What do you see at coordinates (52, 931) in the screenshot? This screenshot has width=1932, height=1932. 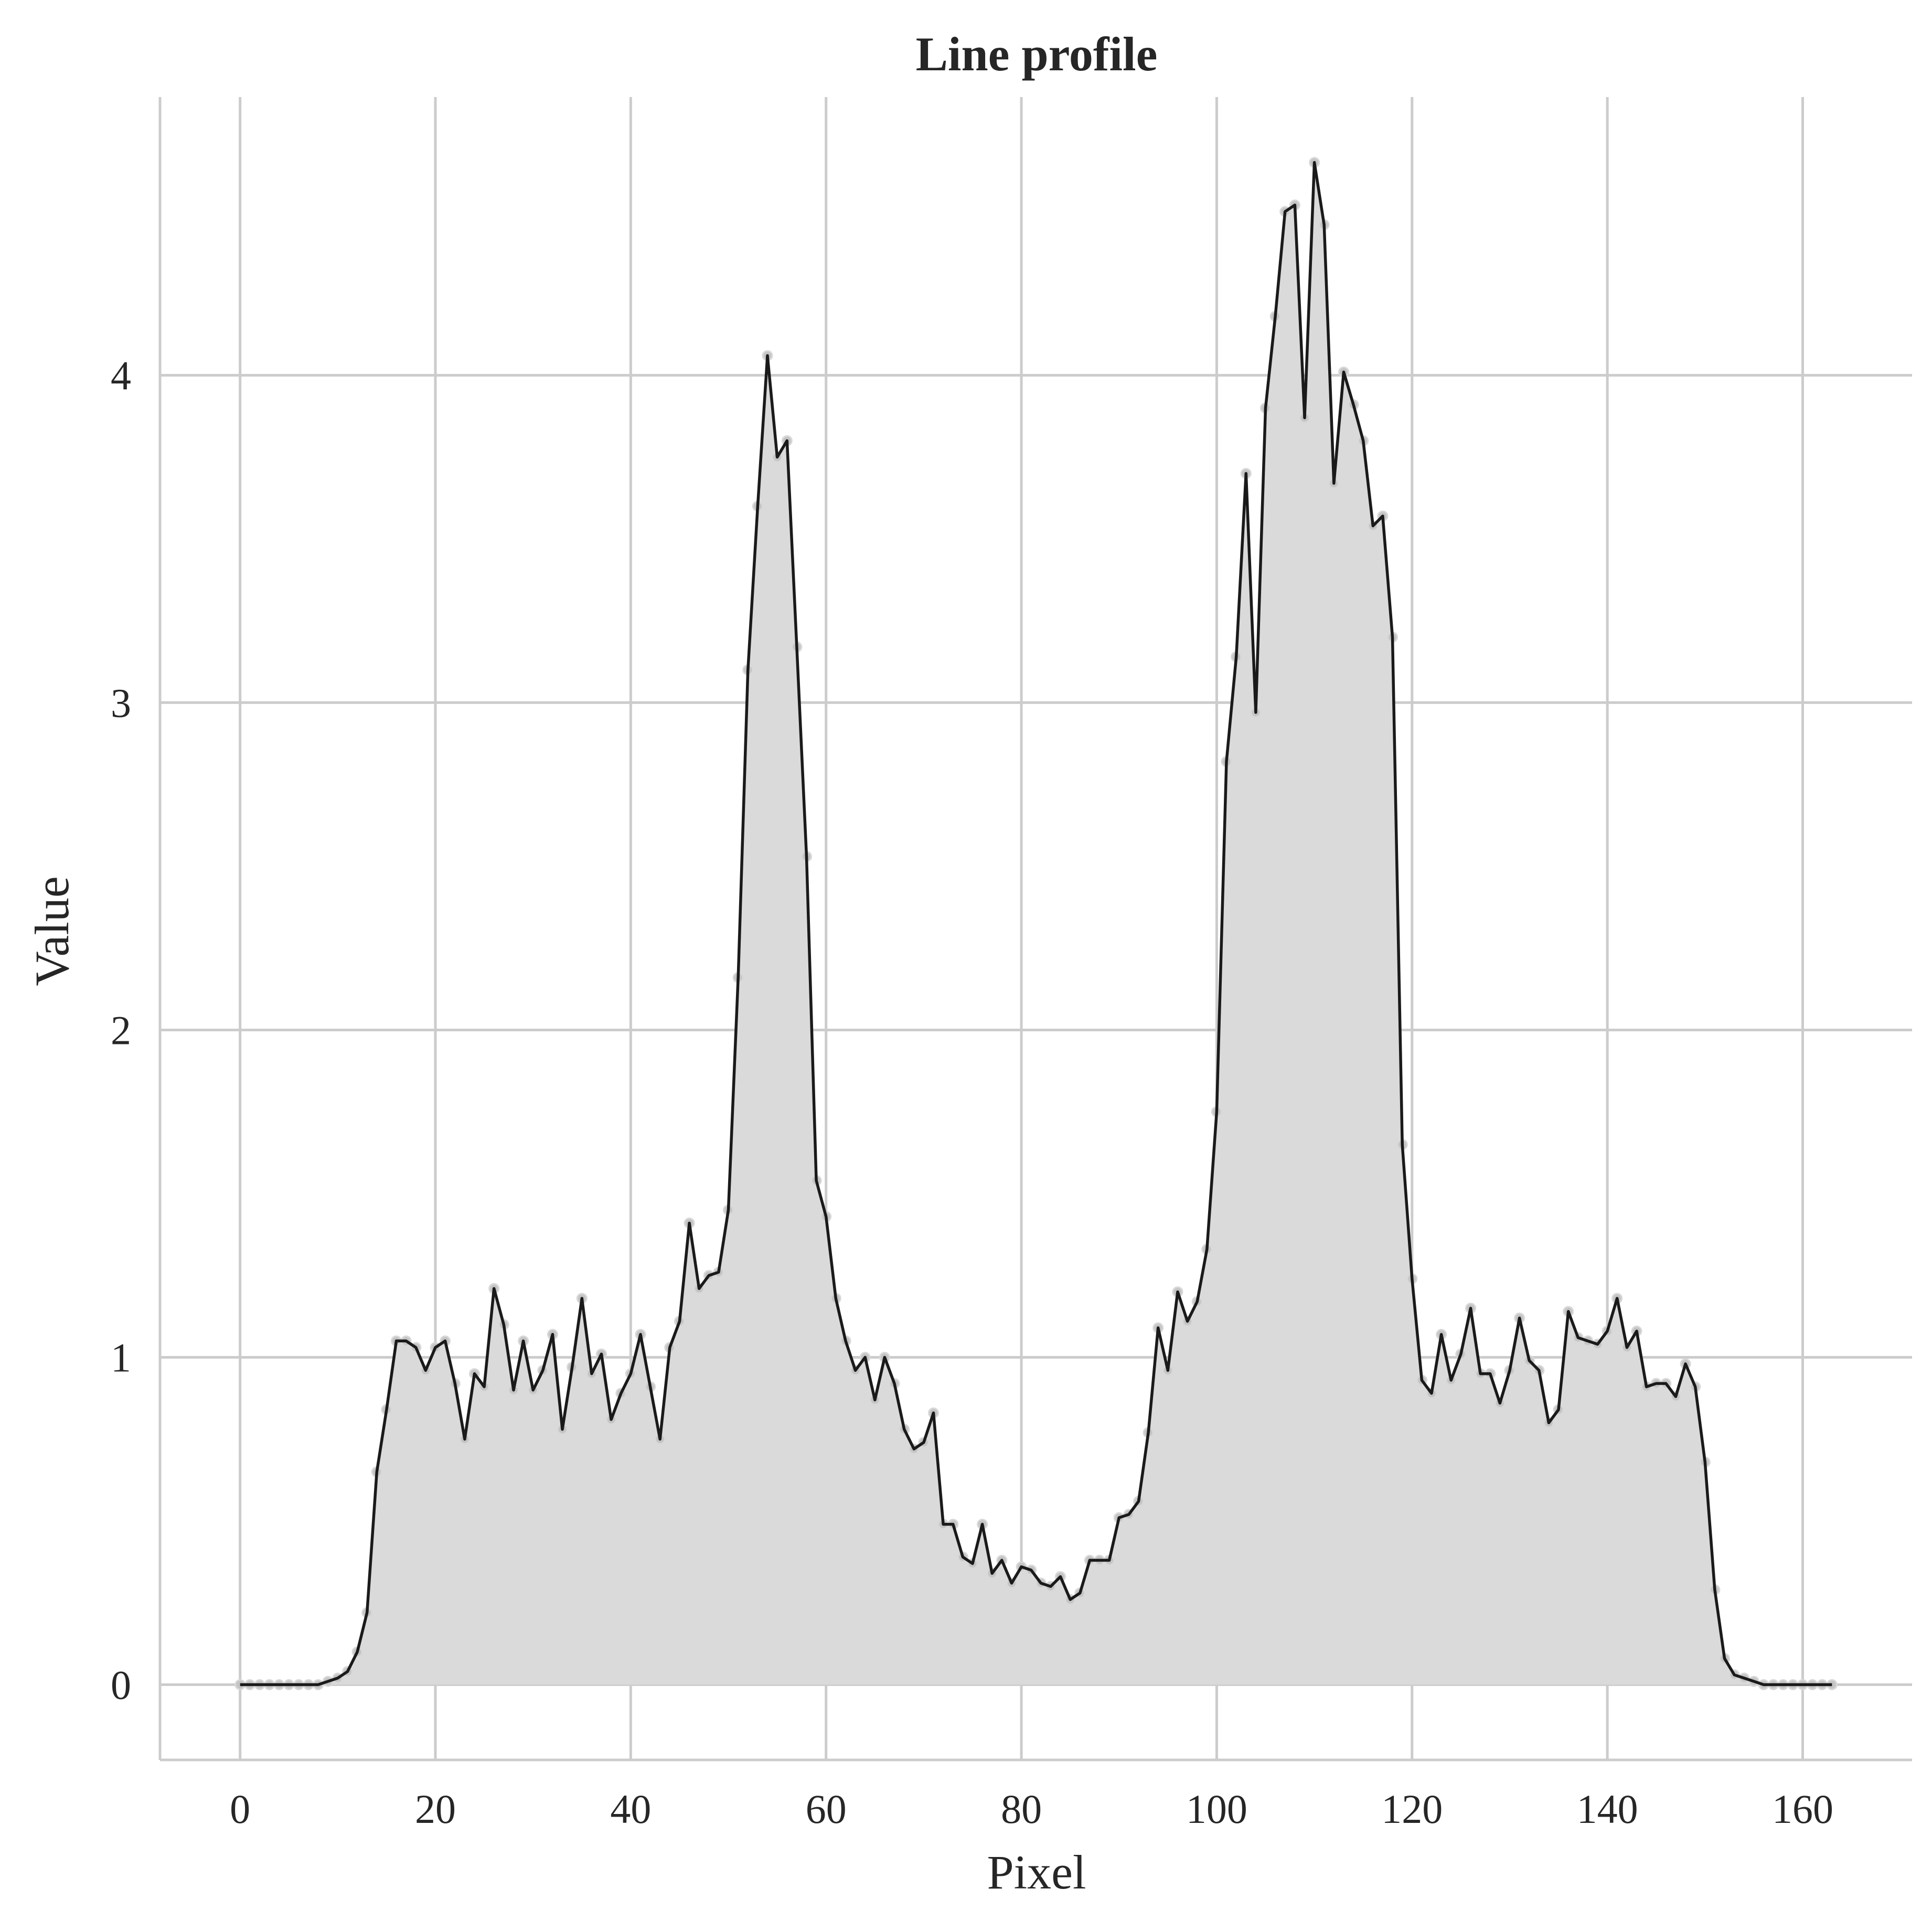 I see `y-axis-label: Value` at bounding box center [52, 931].